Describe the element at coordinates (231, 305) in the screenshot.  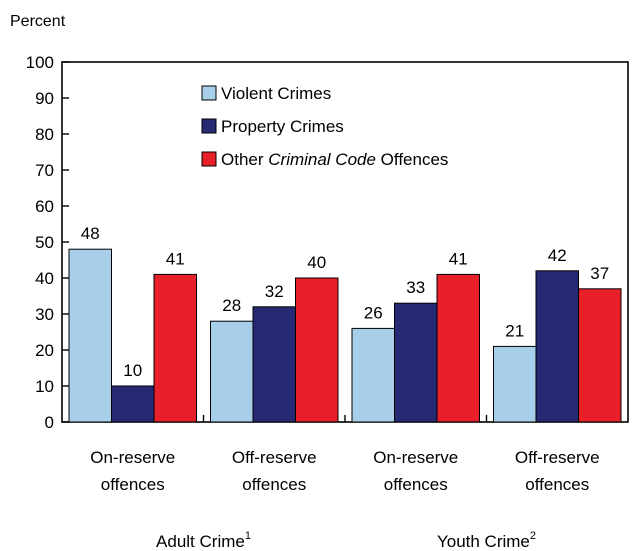
I see `data-label: 28` at that location.